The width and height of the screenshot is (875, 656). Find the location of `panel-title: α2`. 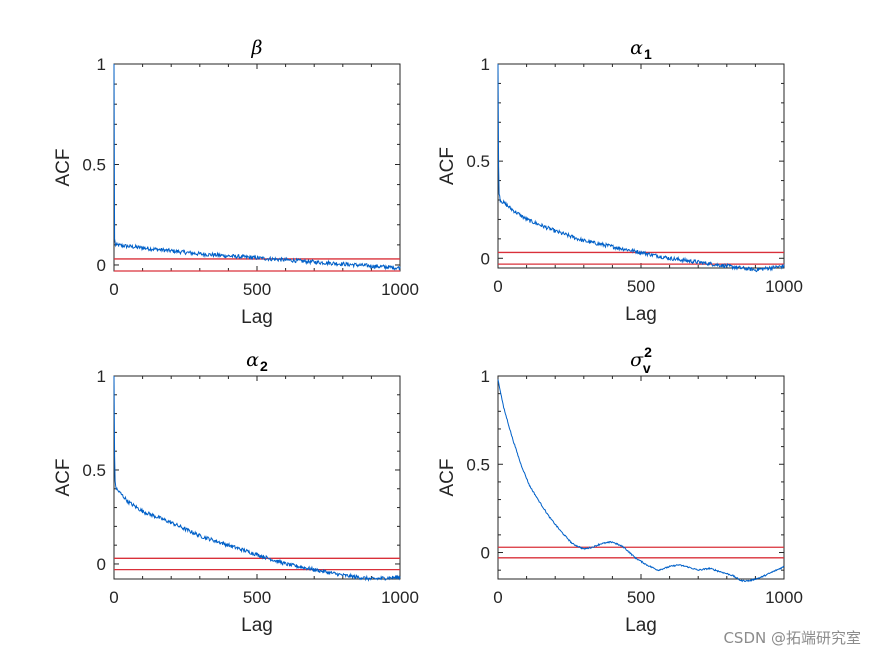

panel-title: α2 is located at coordinates (257, 361).